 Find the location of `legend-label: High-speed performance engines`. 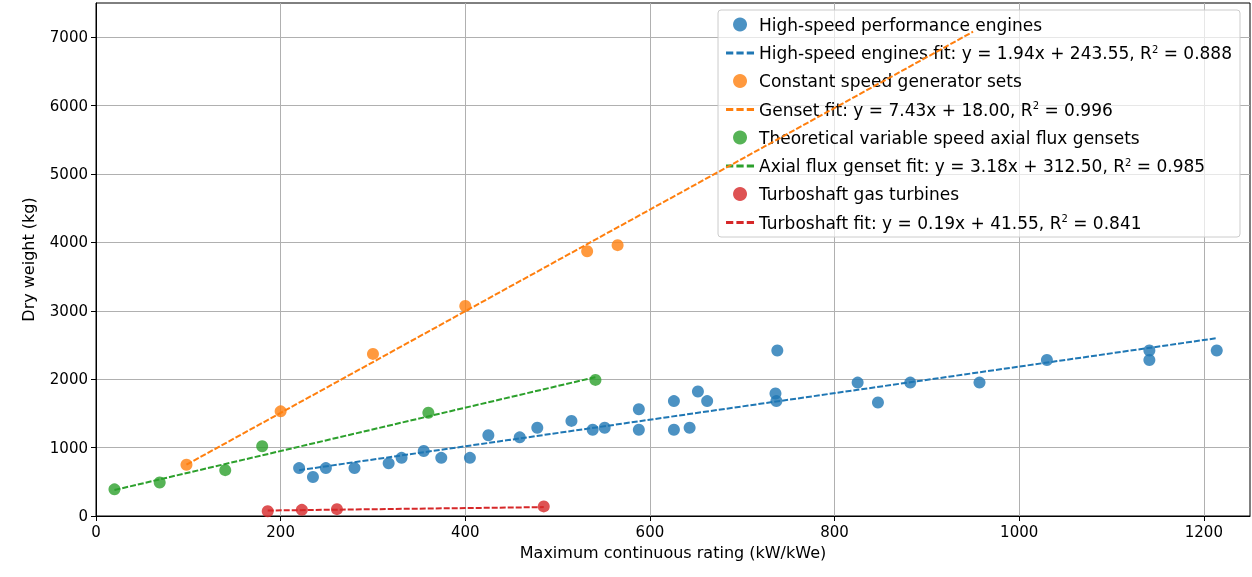

legend-label: High-speed performance engines is located at coordinates (901, 24).